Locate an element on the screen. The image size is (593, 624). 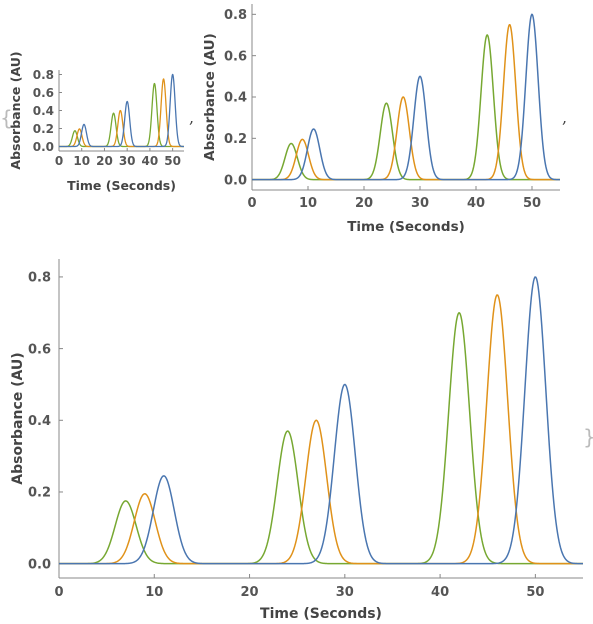
open-brace: { is located at coordinates (6, 118).